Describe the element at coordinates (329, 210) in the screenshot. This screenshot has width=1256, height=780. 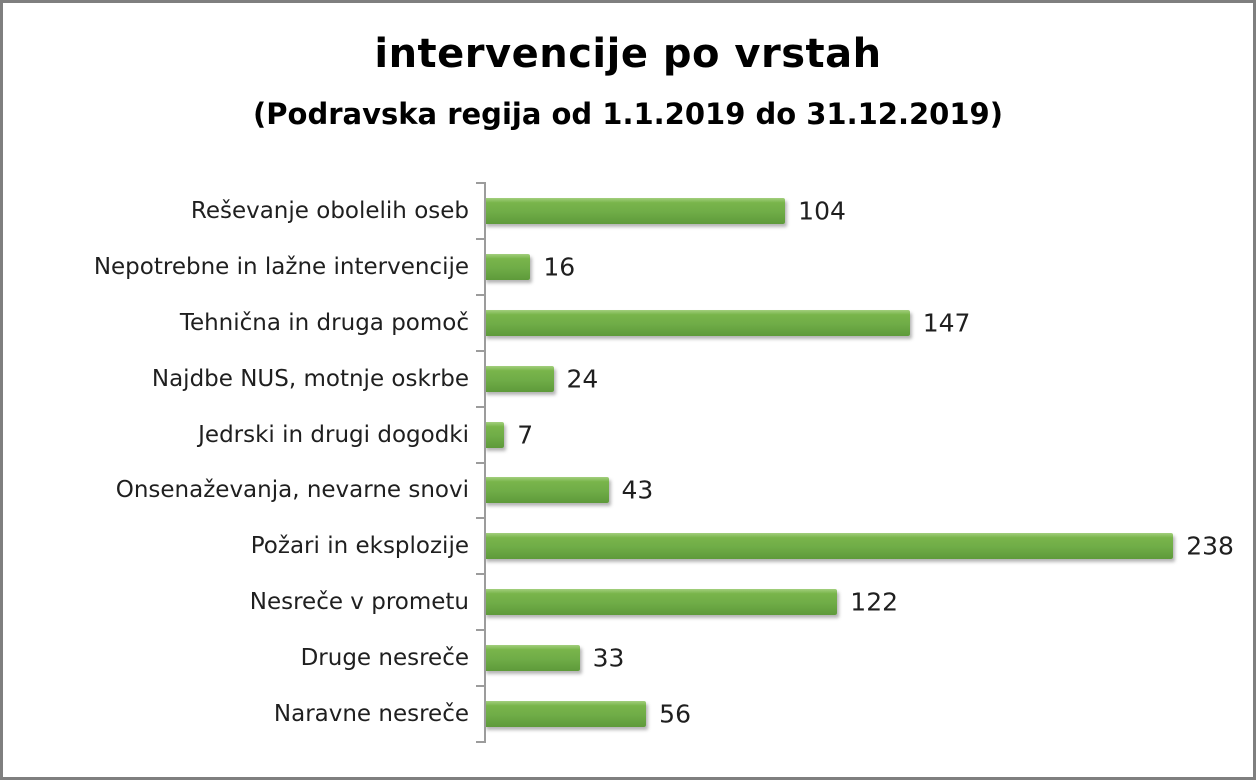
I see `category-label: Reševanje obolelih oseb` at that location.